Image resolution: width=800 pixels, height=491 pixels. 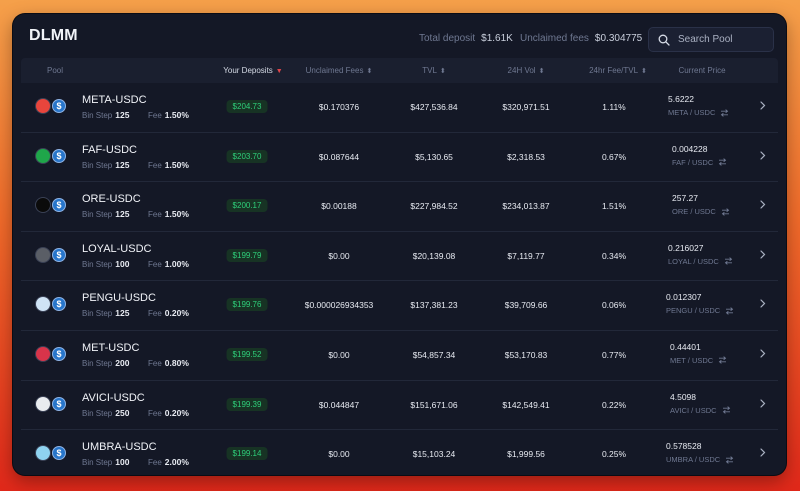 I want to click on ore-token-icon, so click(x=43, y=205).